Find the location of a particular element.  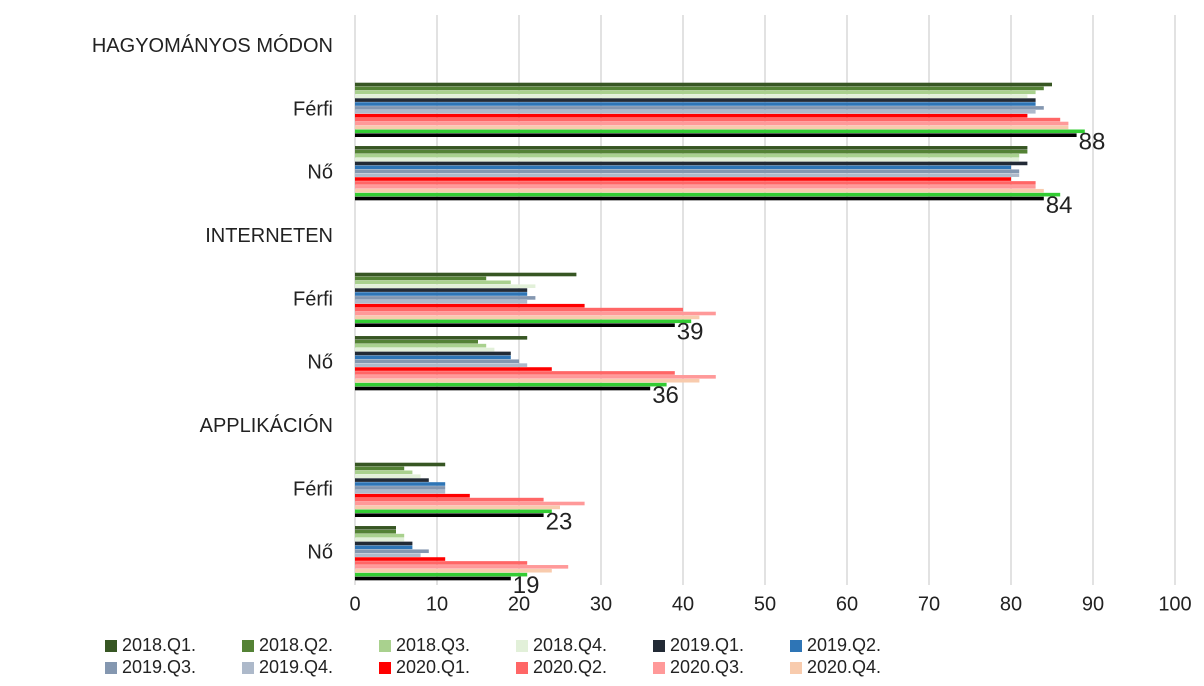

value-label: 36 is located at coordinates (665, 395).